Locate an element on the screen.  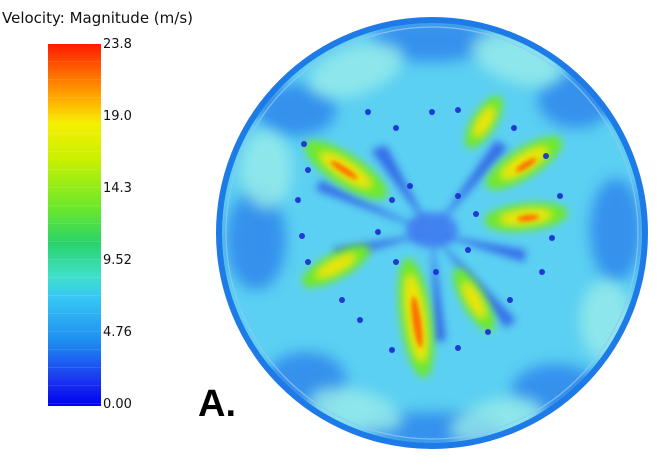
tick-label-9: 9.52 is located at coordinates (117, 260).